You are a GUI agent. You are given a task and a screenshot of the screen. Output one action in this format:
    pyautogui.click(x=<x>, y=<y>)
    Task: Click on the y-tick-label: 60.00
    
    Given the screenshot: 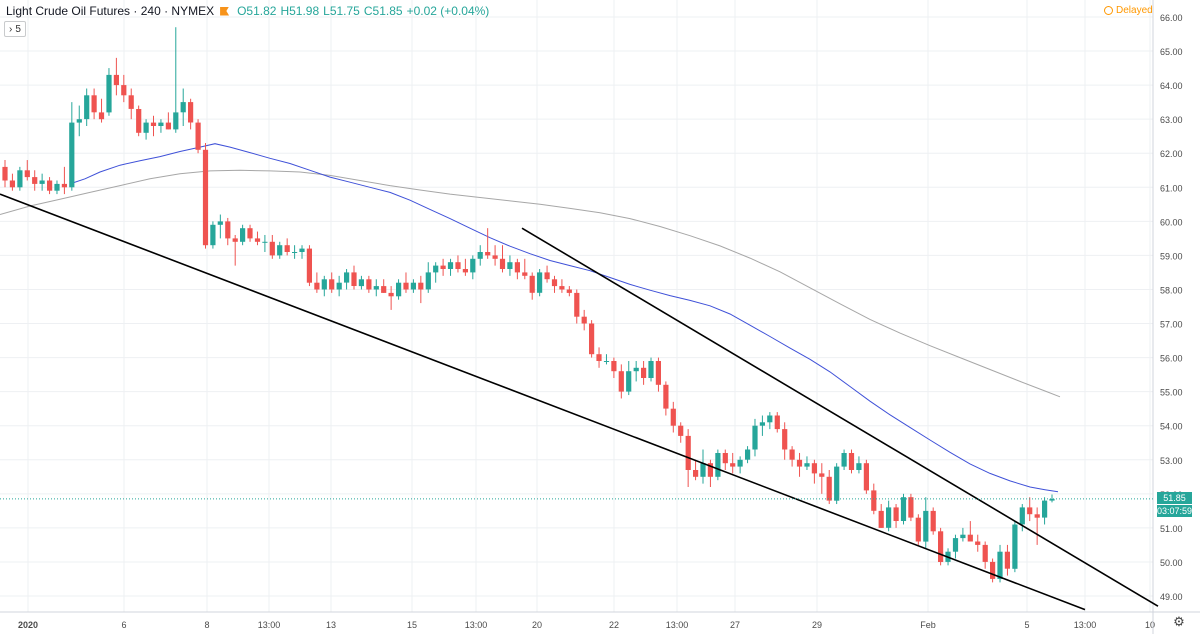 What is the action you would take?
    pyautogui.click(x=1171, y=222)
    